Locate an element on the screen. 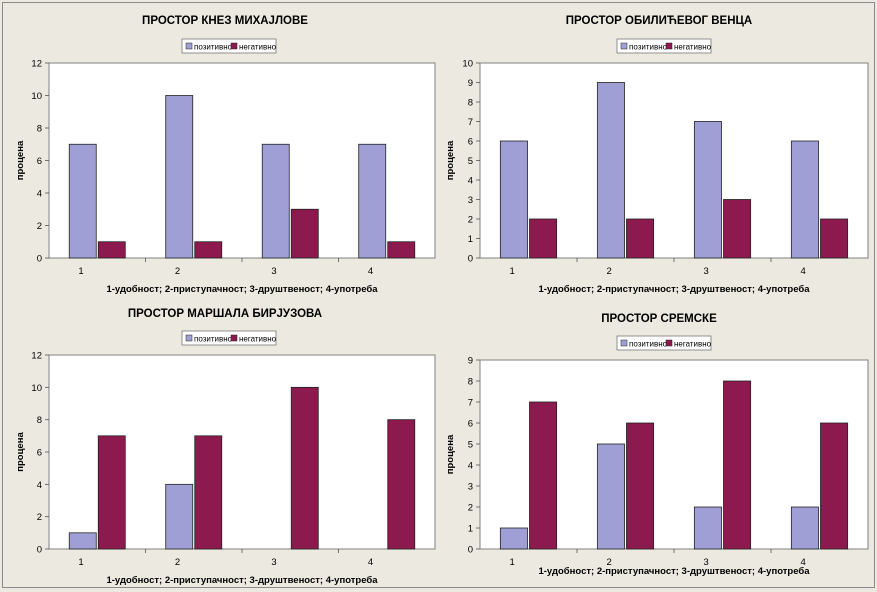  chart-title: ПРОСТОР СРЕМСКЕ is located at coordinates (659, 319).